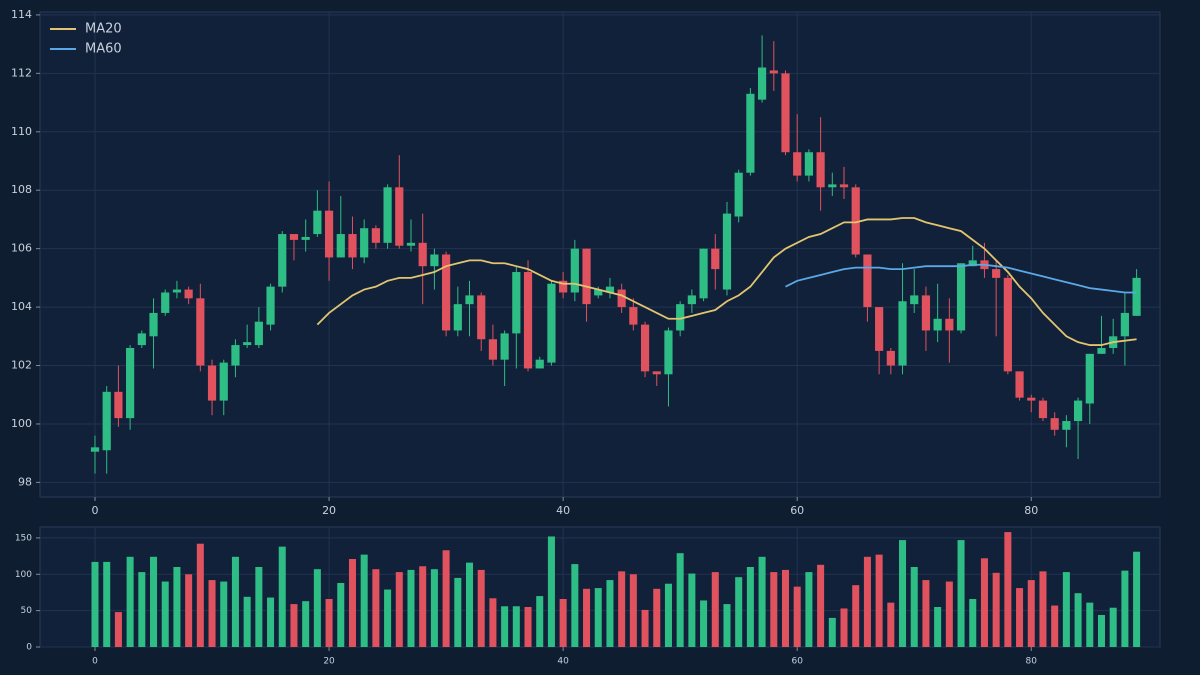 This screenshot has width=1200, height=675. Describe the element at coordinates (95, 510) in the screenshot. I see `x-tick-label: 0` at that location.